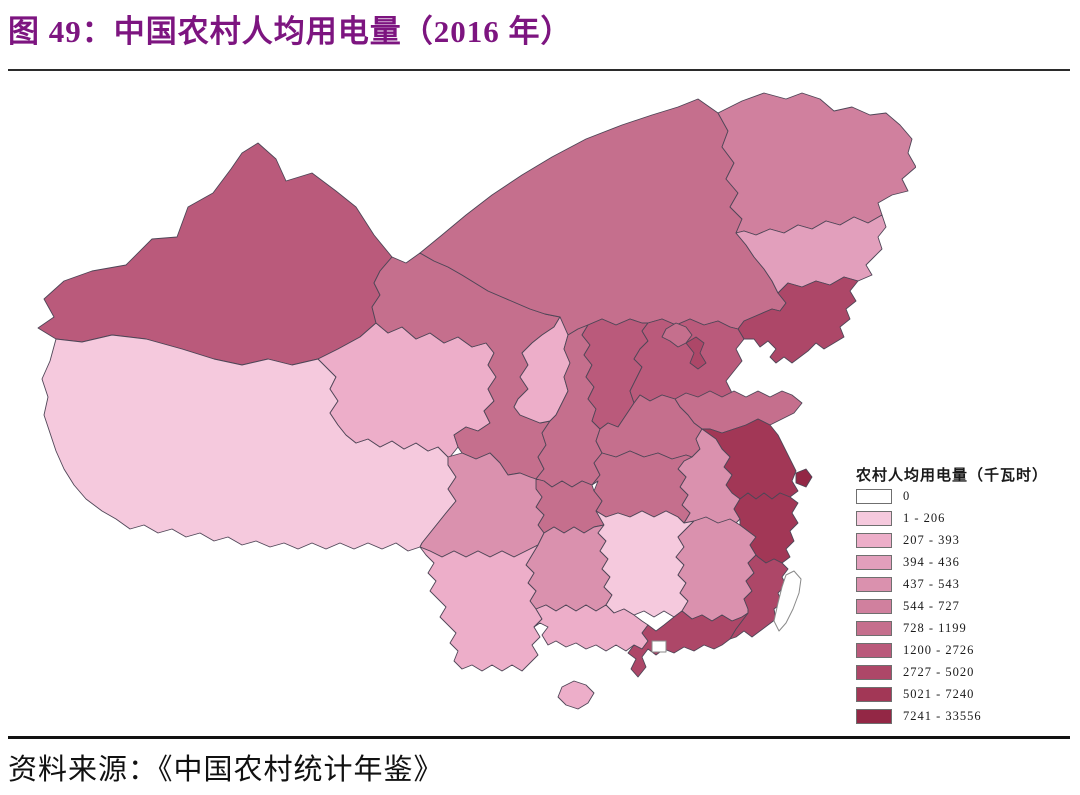  What do you see at coordinates (576, 695) in the screenshot?
I see `province-hainan: 海南：207 - 393` at bounding box center [576, 695].